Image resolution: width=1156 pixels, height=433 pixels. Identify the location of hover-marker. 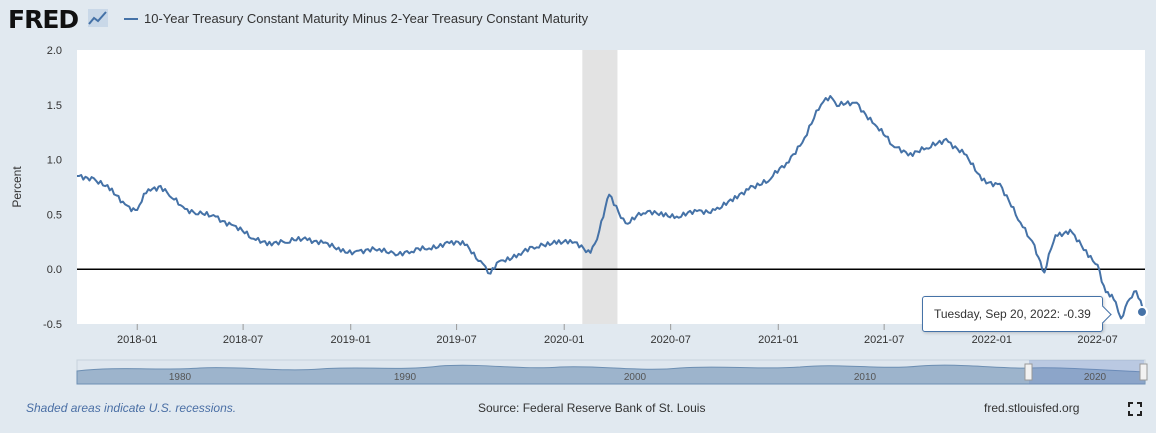
(1142, 311).